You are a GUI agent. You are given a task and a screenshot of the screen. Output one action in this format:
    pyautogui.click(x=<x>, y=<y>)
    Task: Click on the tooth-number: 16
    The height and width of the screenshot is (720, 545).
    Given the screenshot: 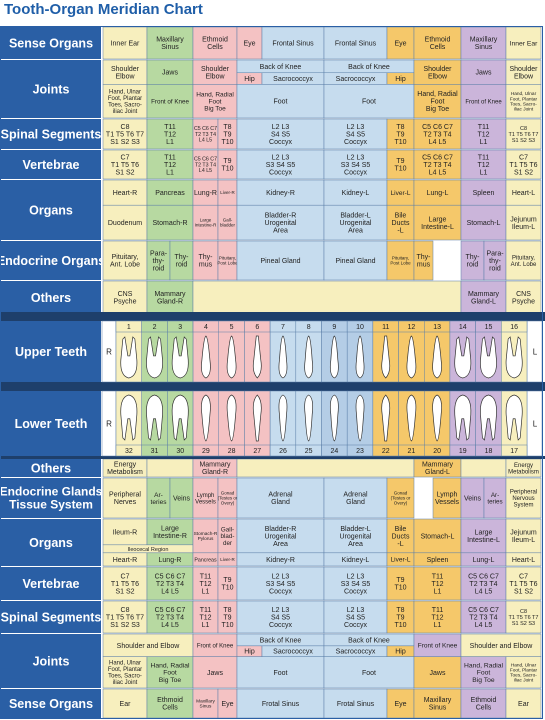 What is the action you would take?
    pyautogui.click(x=514, y=327)
    